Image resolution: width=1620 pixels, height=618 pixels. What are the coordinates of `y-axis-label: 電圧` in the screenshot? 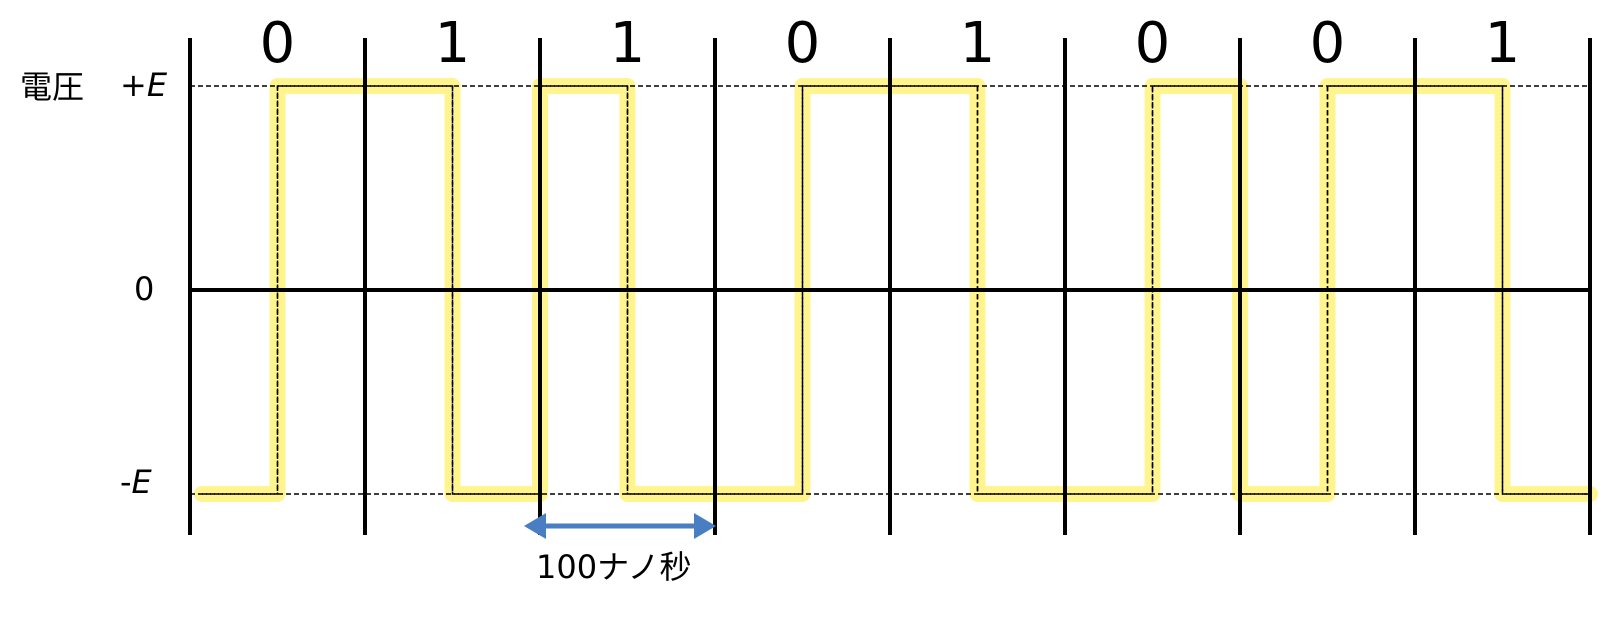 It's located at (52, 87).